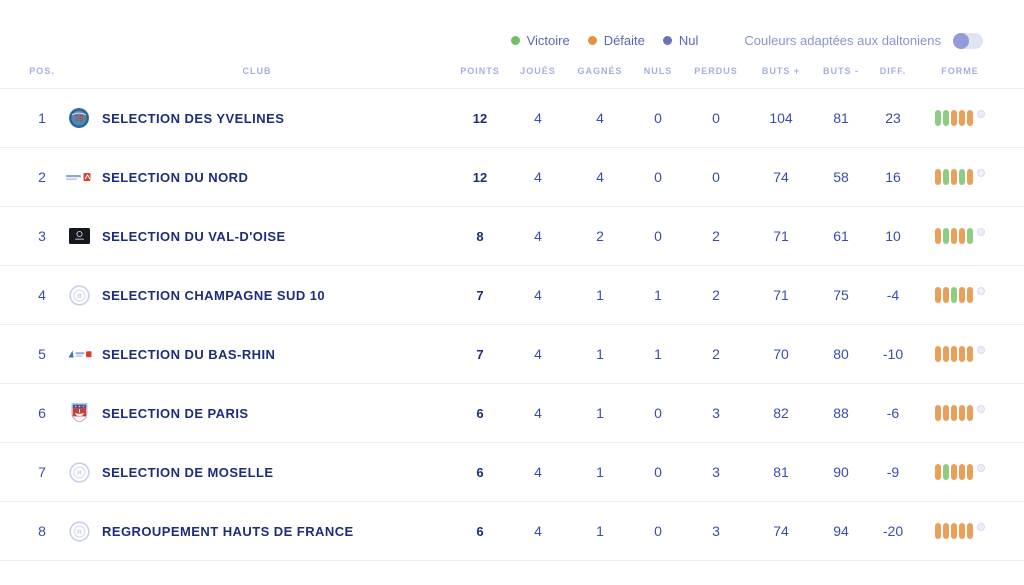 This screenshot has height=585, width=1024. I want to click on header-nuls: NULS, so click(658, 71).